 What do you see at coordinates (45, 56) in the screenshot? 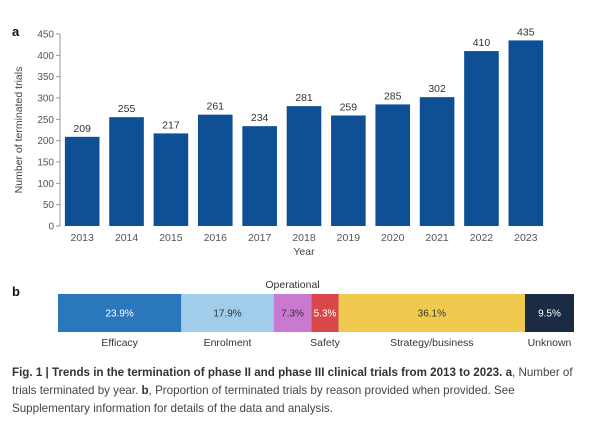
I see `y-tick-label: 400` at bounding box center [45, 56].